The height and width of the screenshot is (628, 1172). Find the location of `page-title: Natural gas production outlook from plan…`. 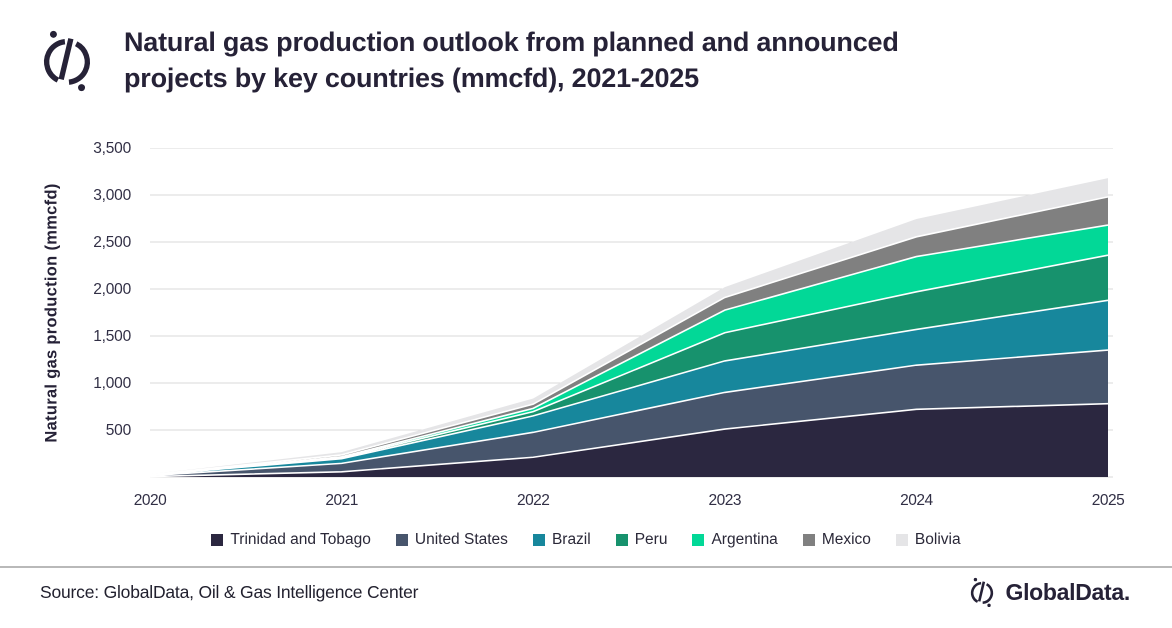

page-title: Natural gas production outlook from plan… is located at coordinates (629, 60).